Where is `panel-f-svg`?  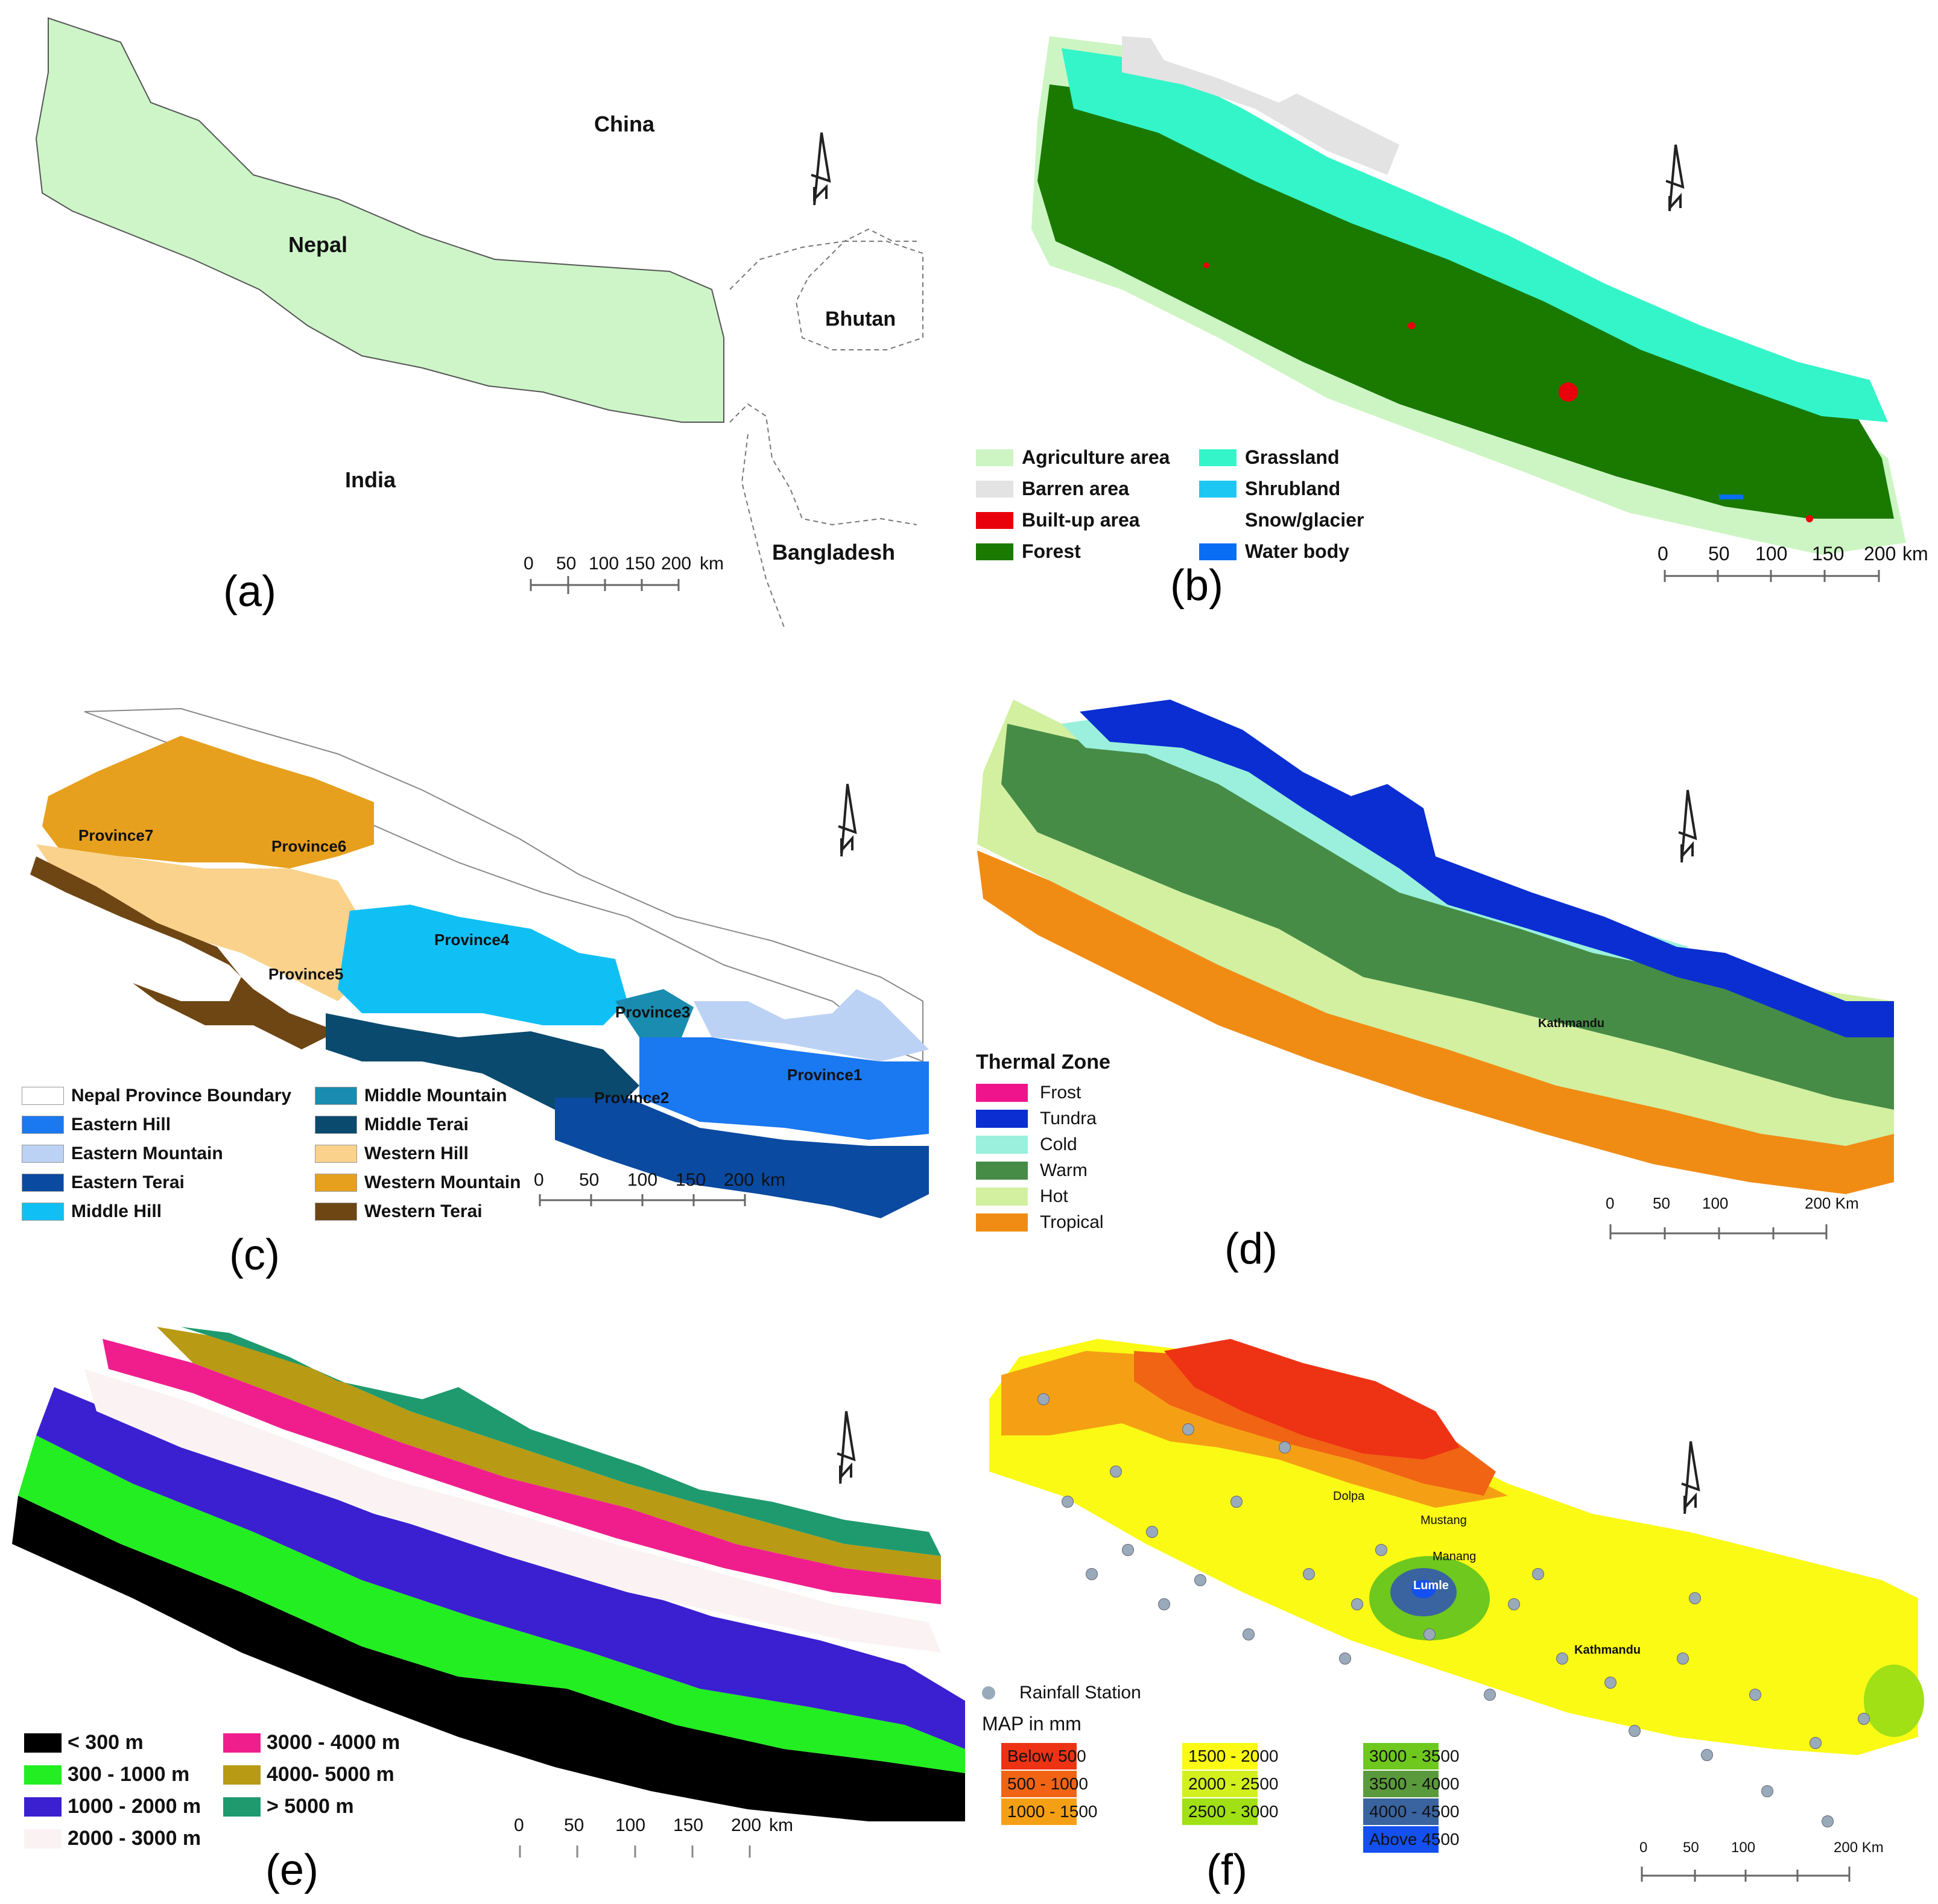
panel-f-svg is located at coordinates (1456, 1611).